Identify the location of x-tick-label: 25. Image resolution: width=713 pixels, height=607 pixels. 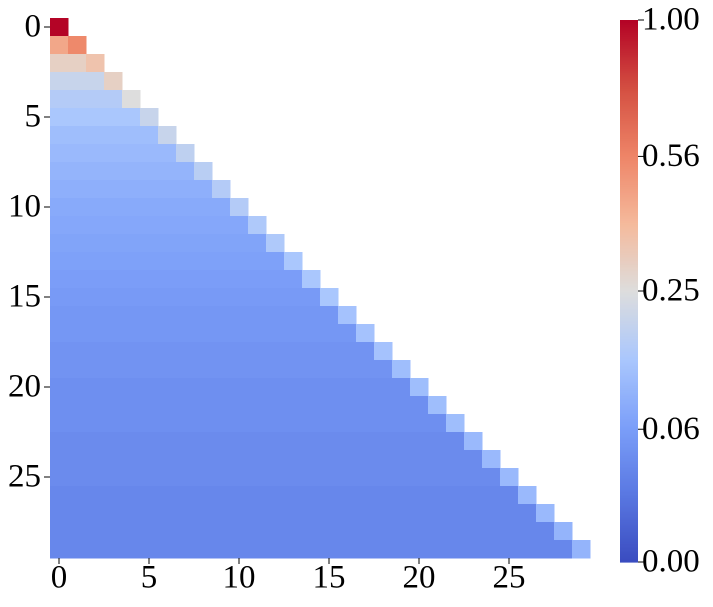
(509, 578).